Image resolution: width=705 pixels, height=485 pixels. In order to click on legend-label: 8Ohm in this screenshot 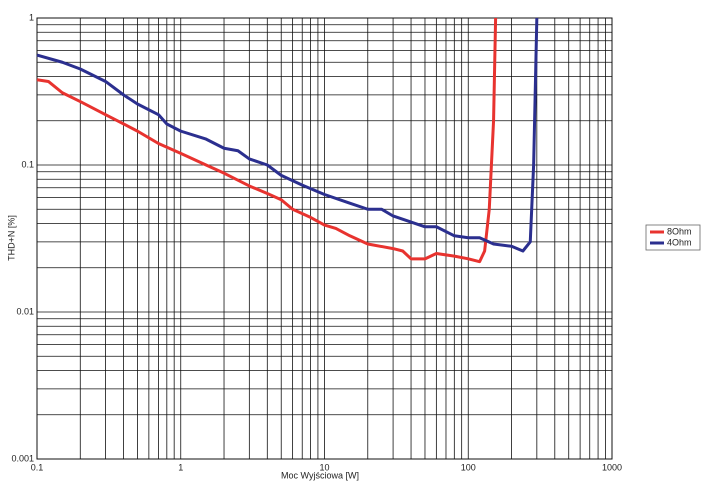, I will do `click(679, 231)`.